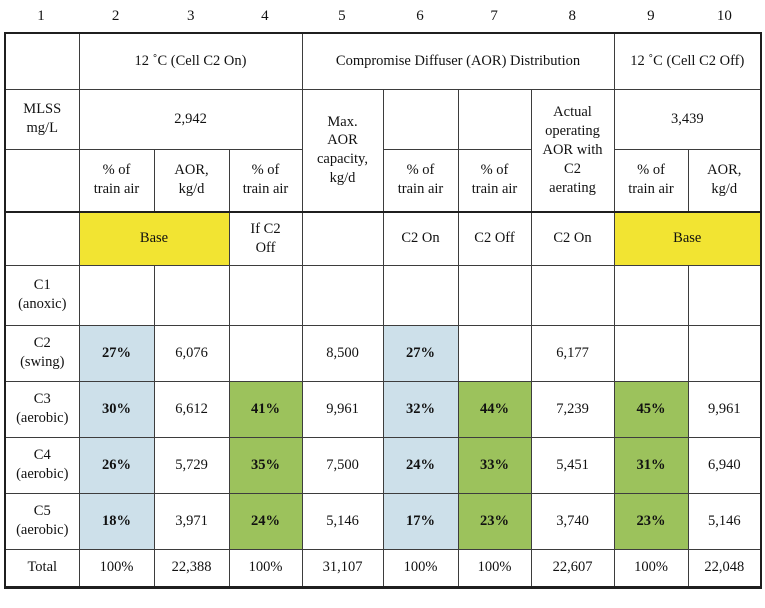 The height and width of the screenshot is (608, 765). I want to click on data-cell: 26%, so click(116, 465).